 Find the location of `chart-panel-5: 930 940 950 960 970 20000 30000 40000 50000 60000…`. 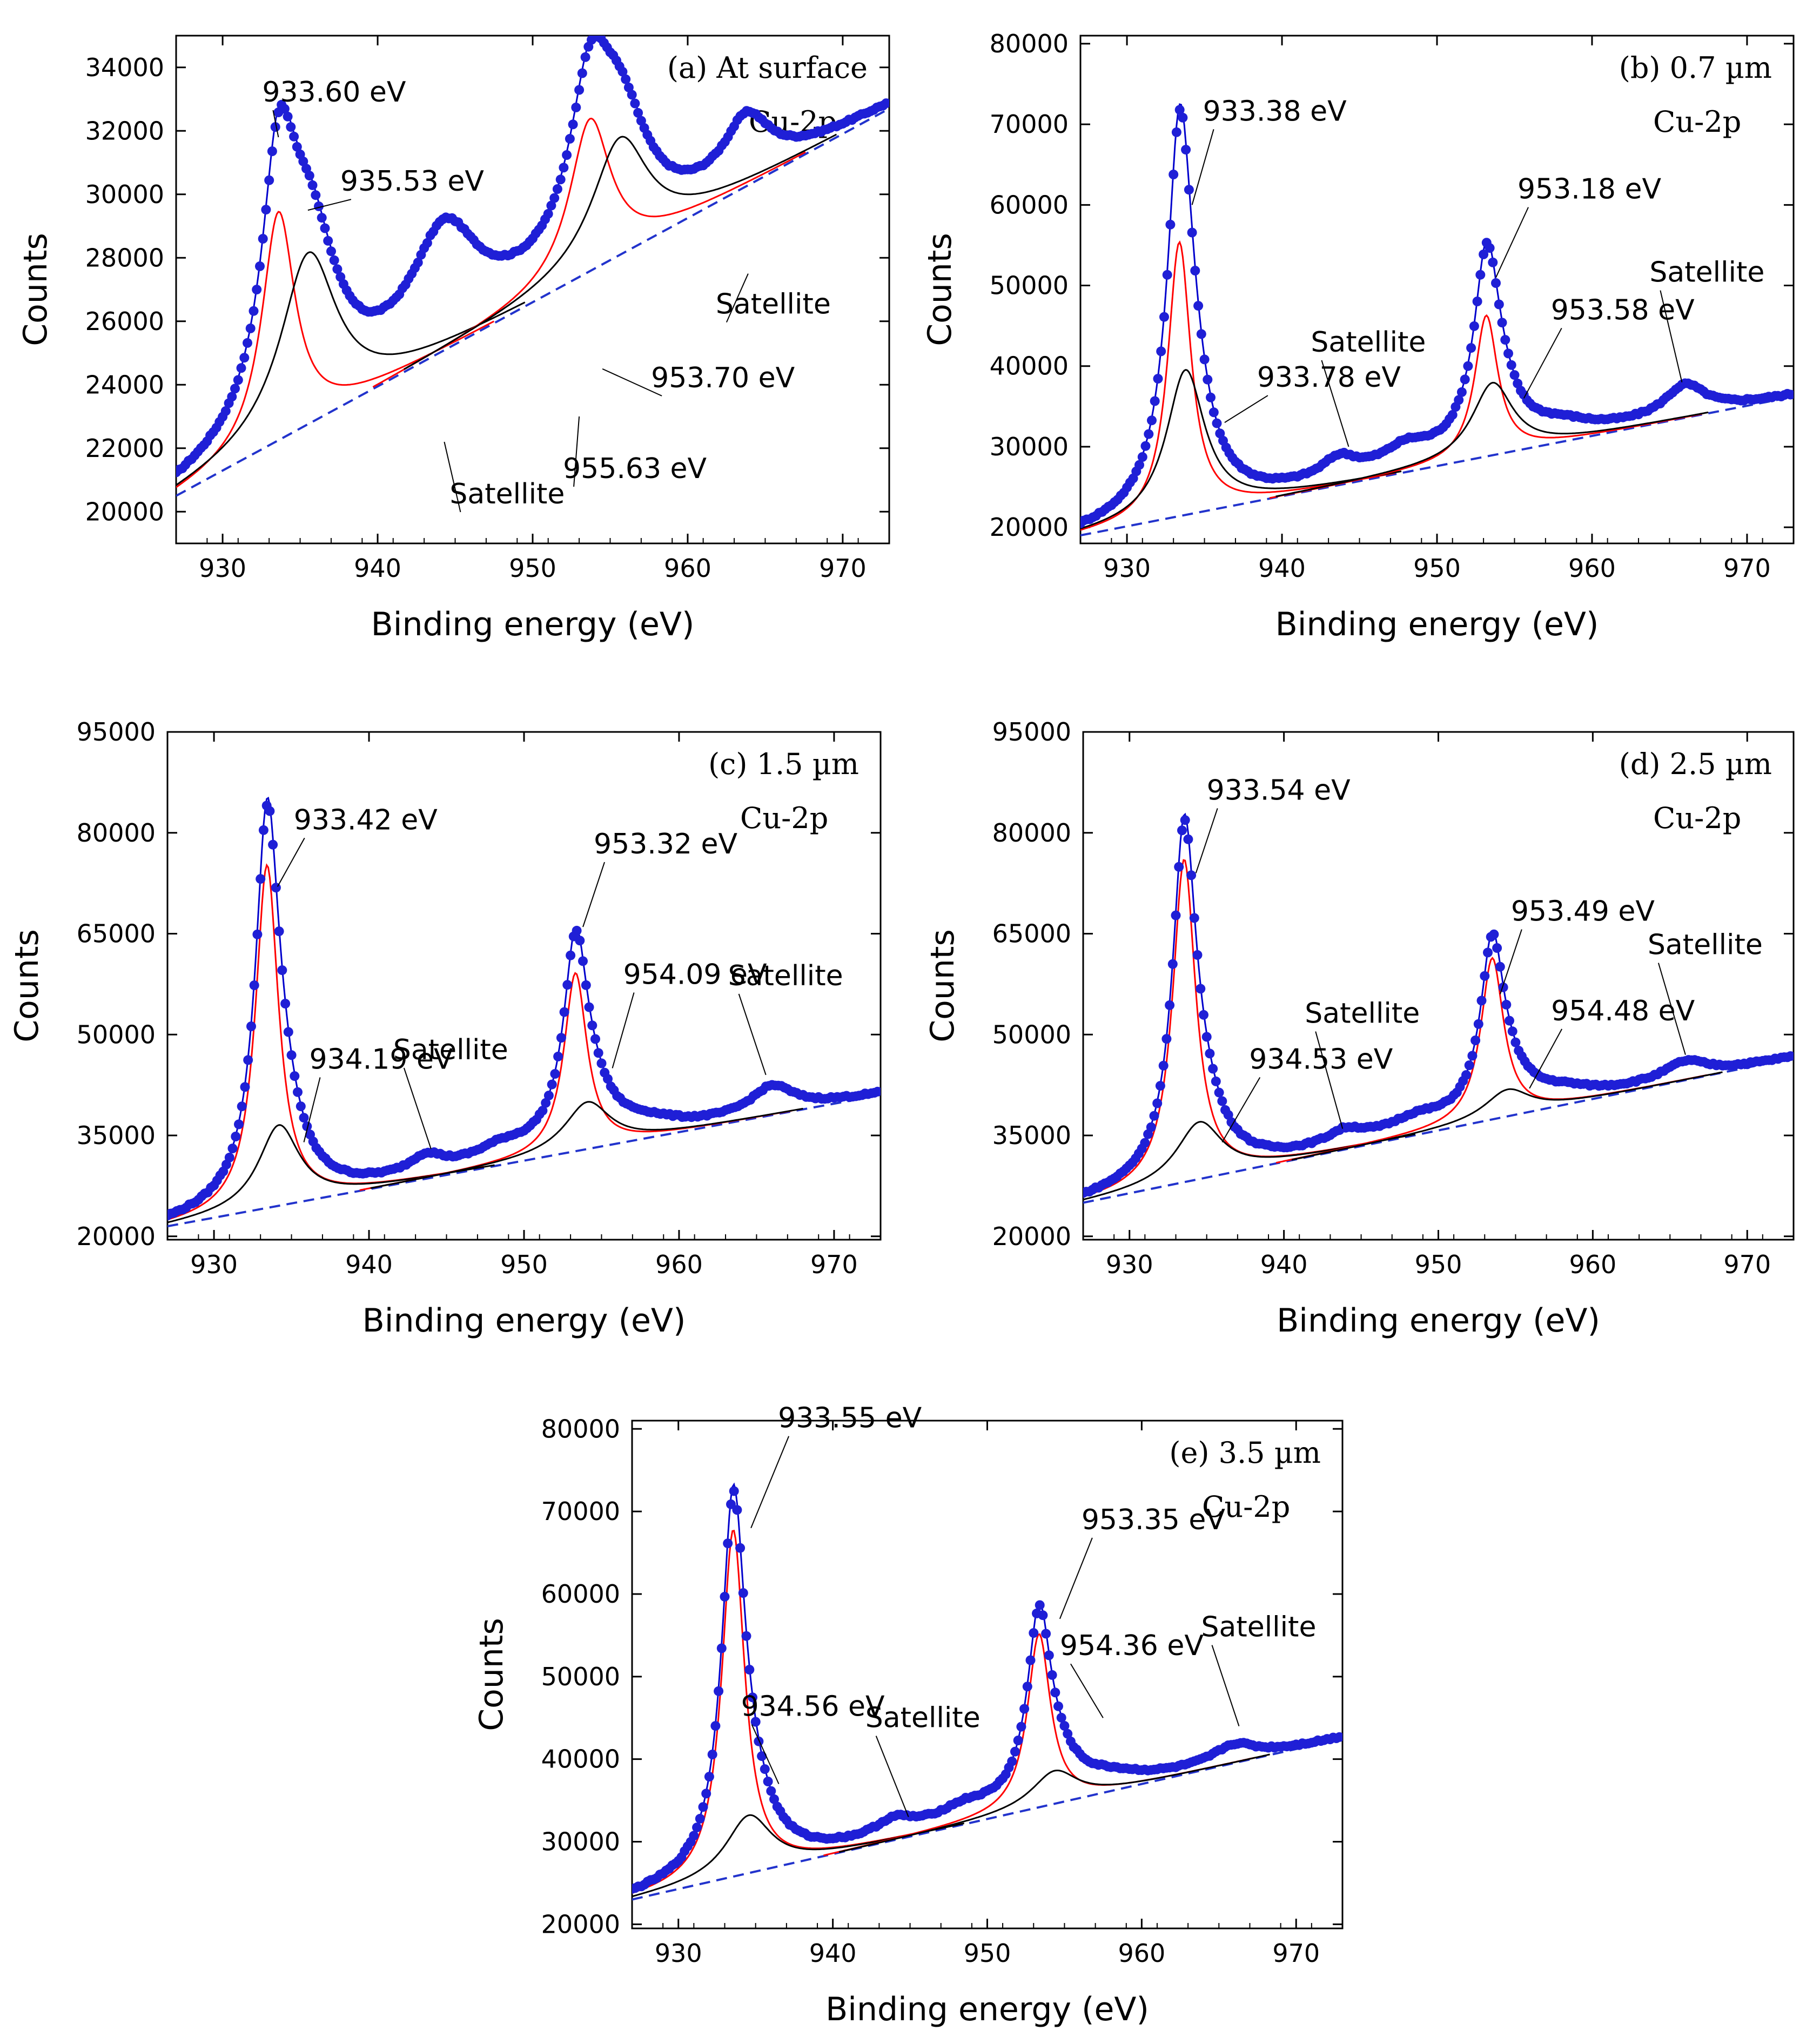

chart-panel-5: 930 940 950 960 970 20000 30000 40000 50000 60000… is located at coordinates (909, 1715).